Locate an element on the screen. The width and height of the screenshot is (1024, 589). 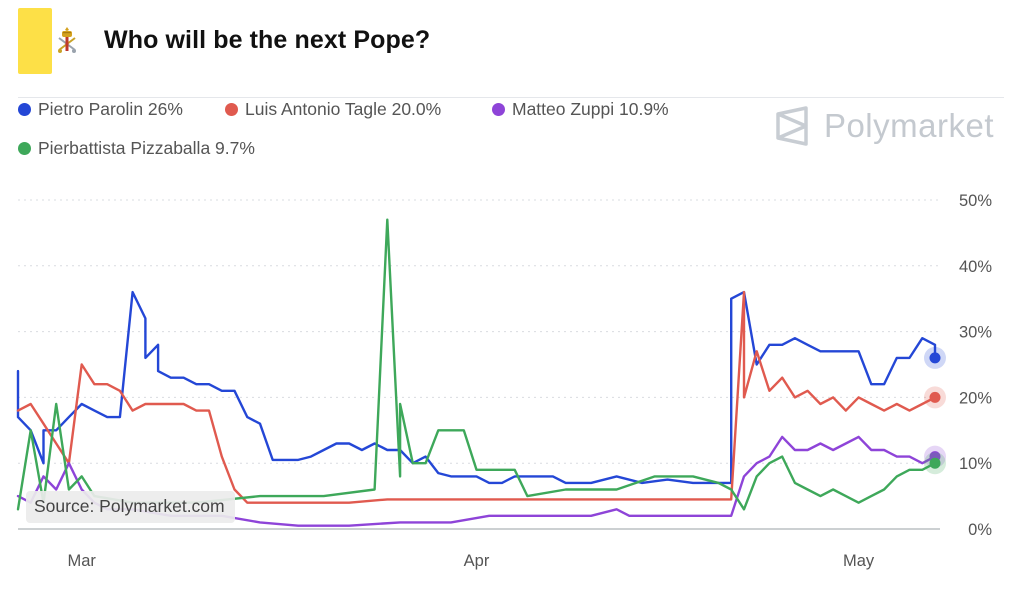
y-tick-label: 20% is located at coordinates (975, 398).